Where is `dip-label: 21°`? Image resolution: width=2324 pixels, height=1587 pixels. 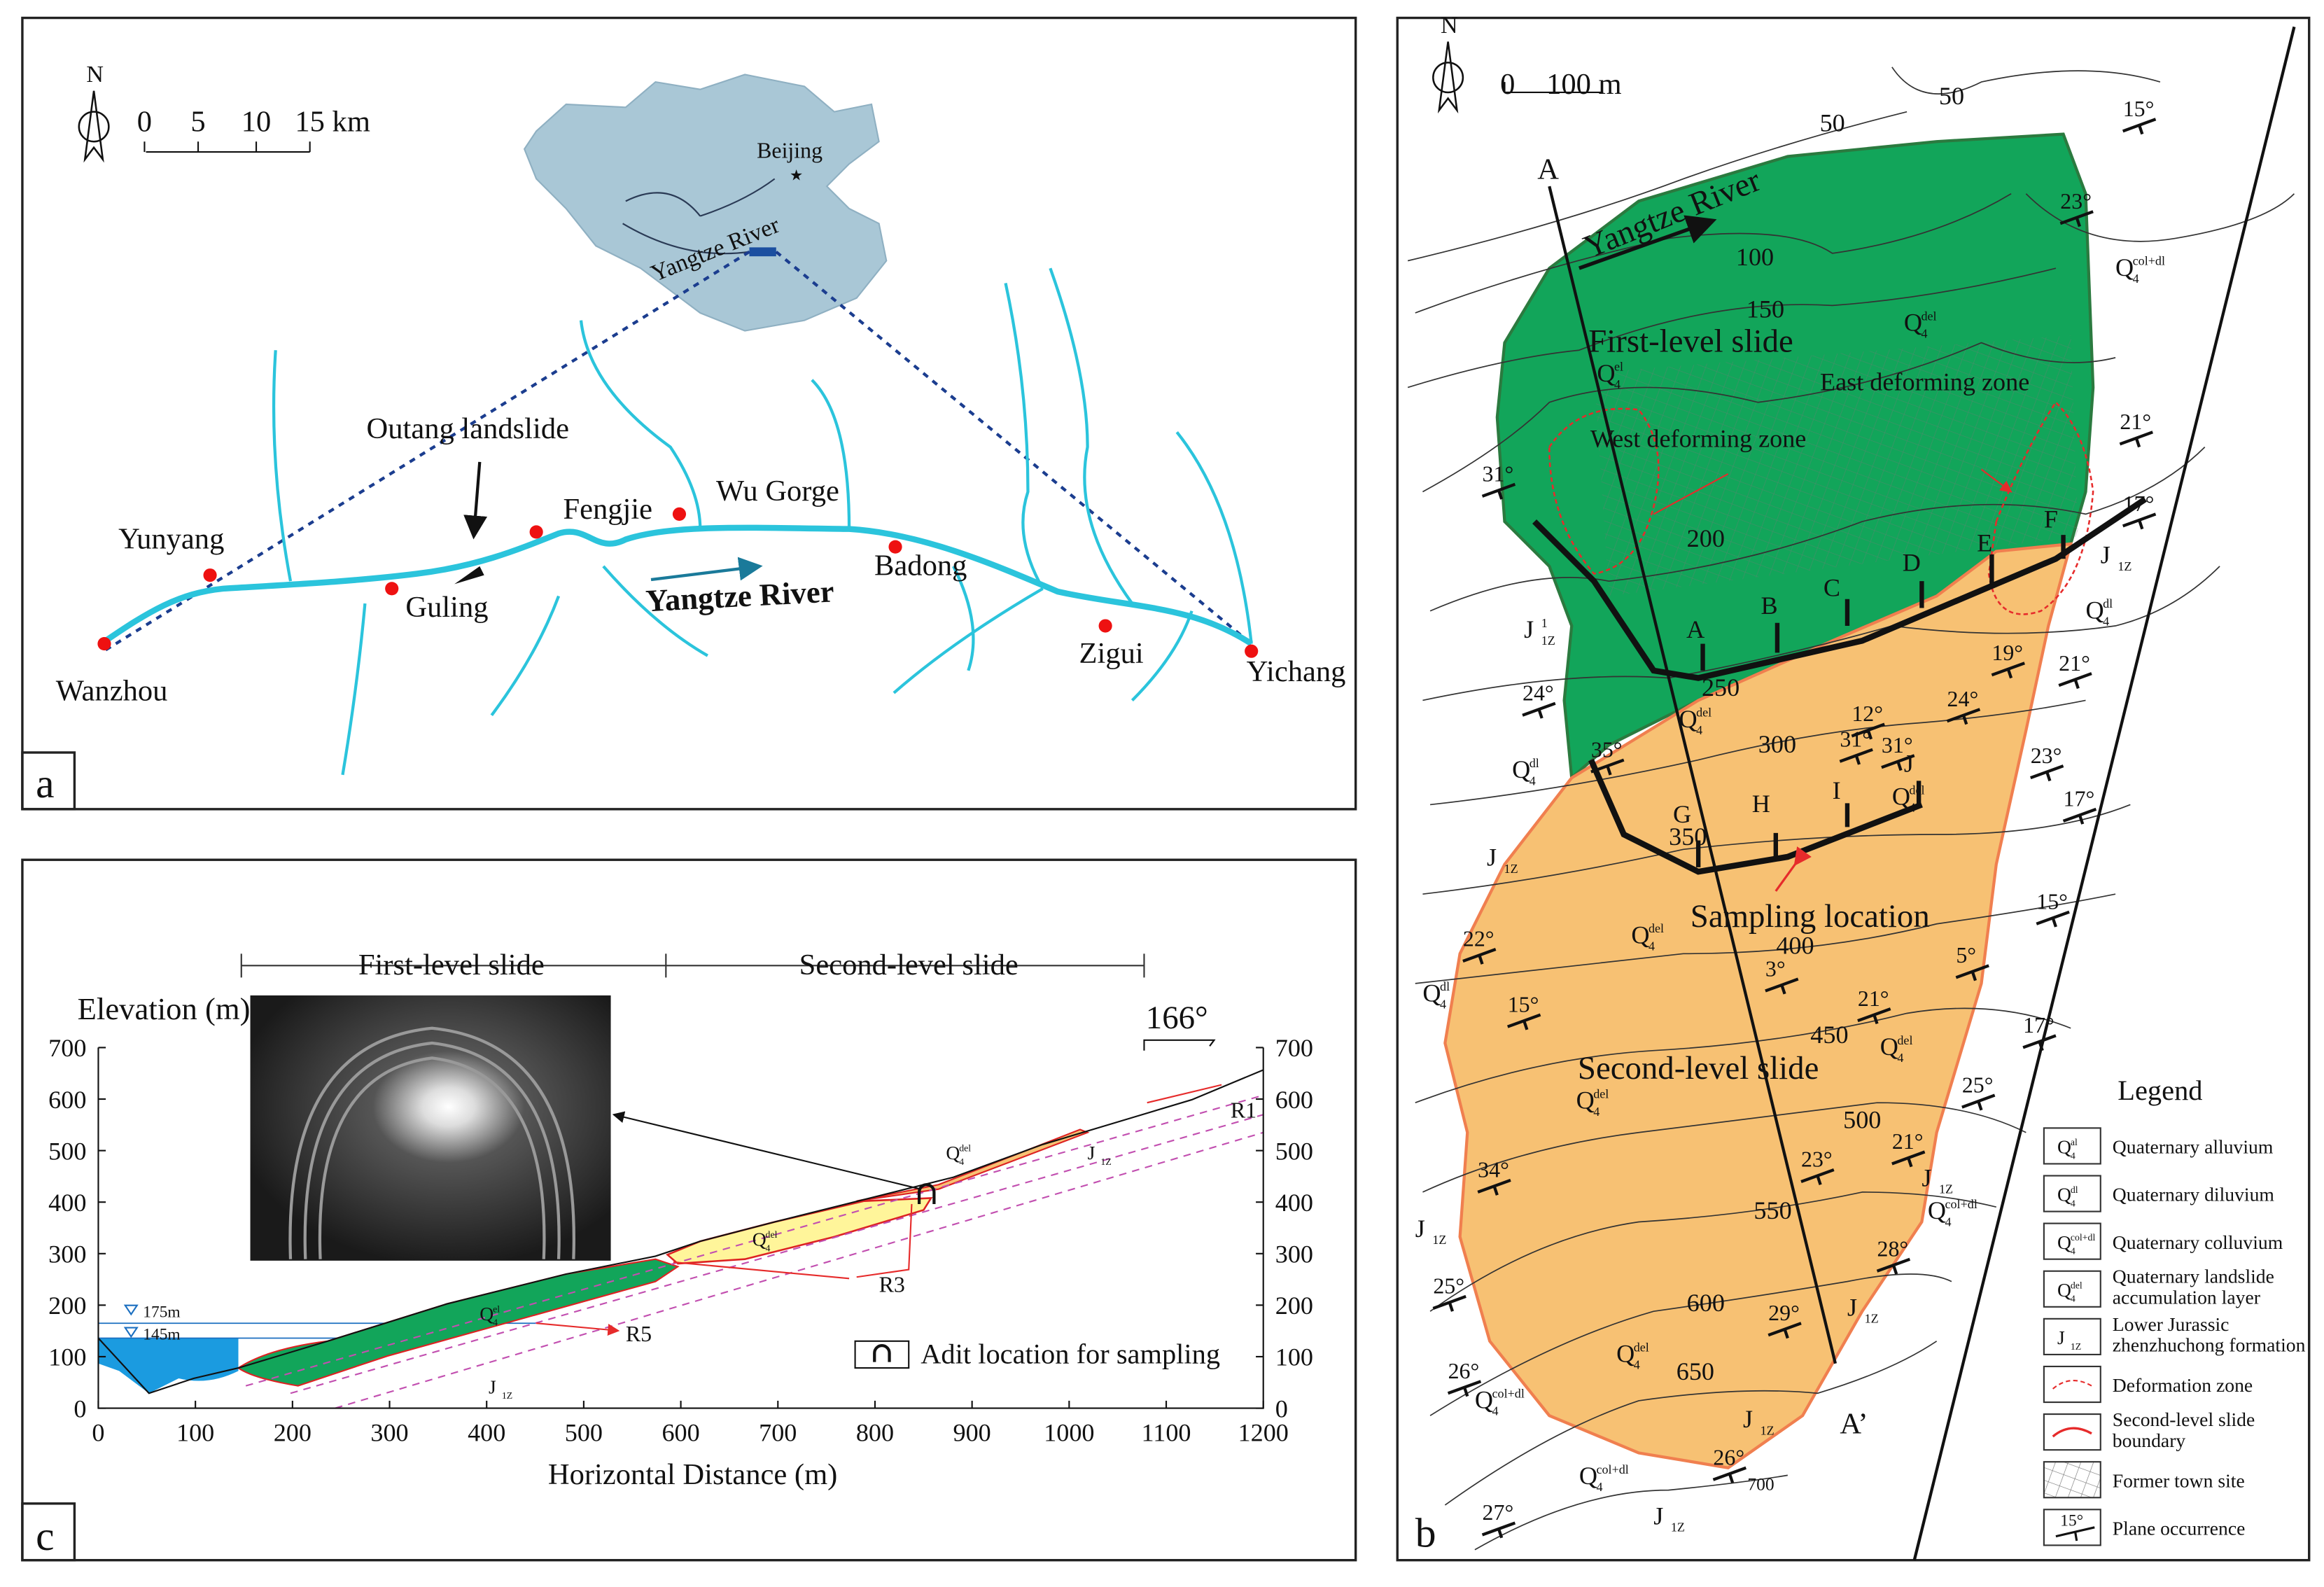 dip-label: 21° is located at coordinates (2135, 422).